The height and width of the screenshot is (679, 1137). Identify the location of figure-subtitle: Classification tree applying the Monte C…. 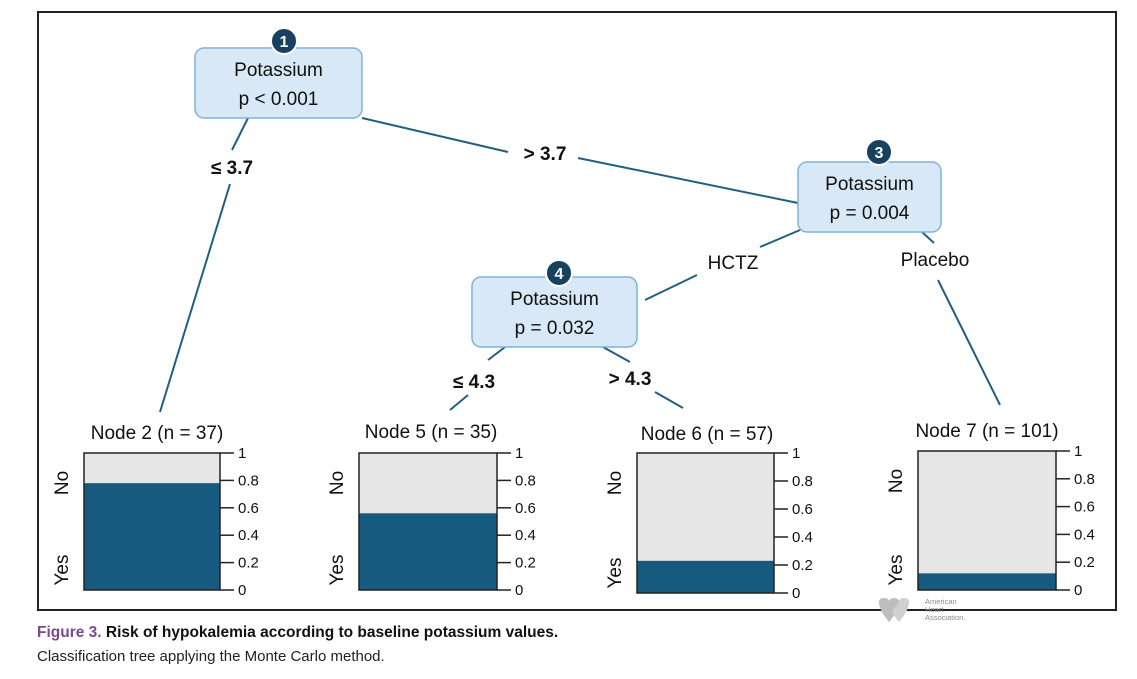
(211, 656).